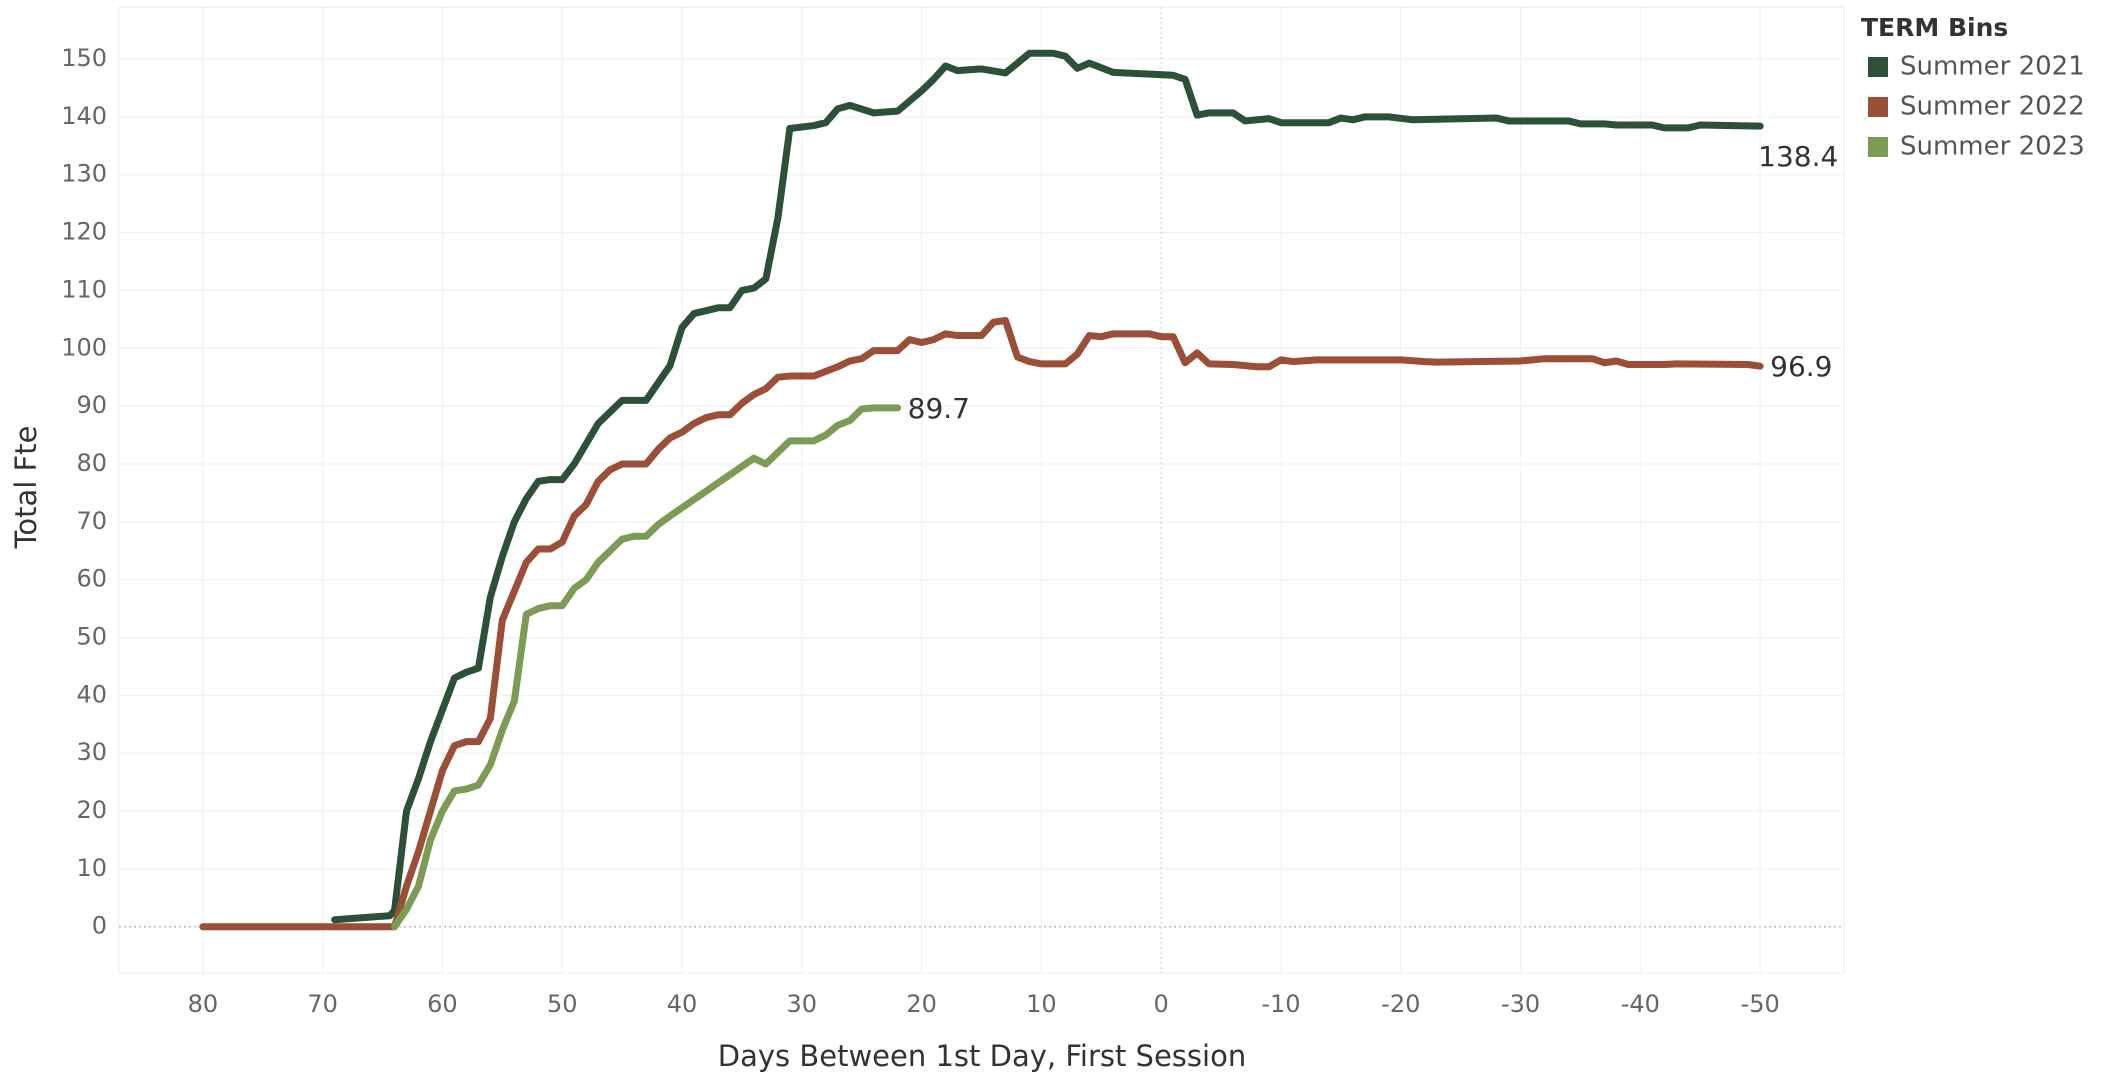  Describe the element at coordinates (1934, 27) in the screenshot. I see `legend-title: TERM Bins` at that location.